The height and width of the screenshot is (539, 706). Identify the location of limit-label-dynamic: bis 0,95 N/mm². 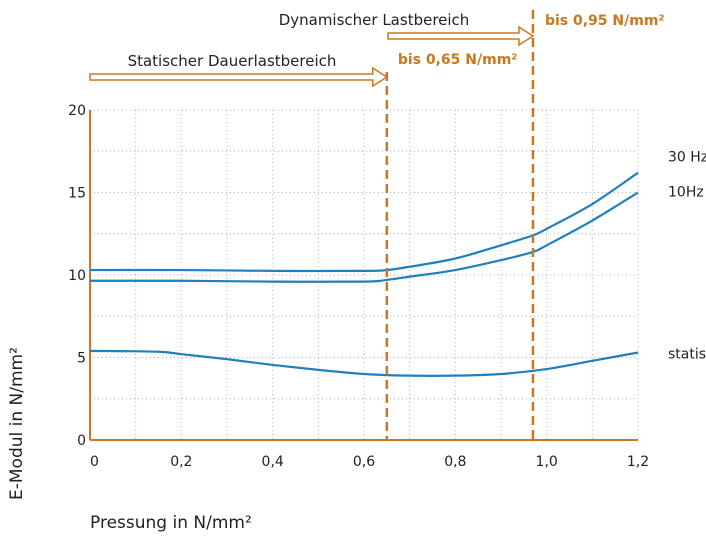
(605, 21).